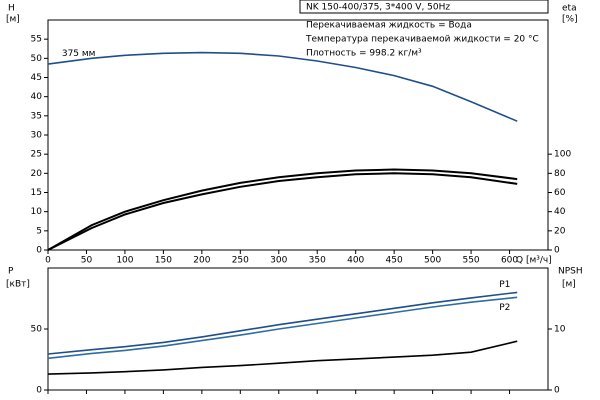 This screenshot has width=600, height=400. Describe the element at coordinates (378, 8) in the screenshot. I see `chart-title: NK 150-400/375, 3*400 V, 50Hz` at that location.